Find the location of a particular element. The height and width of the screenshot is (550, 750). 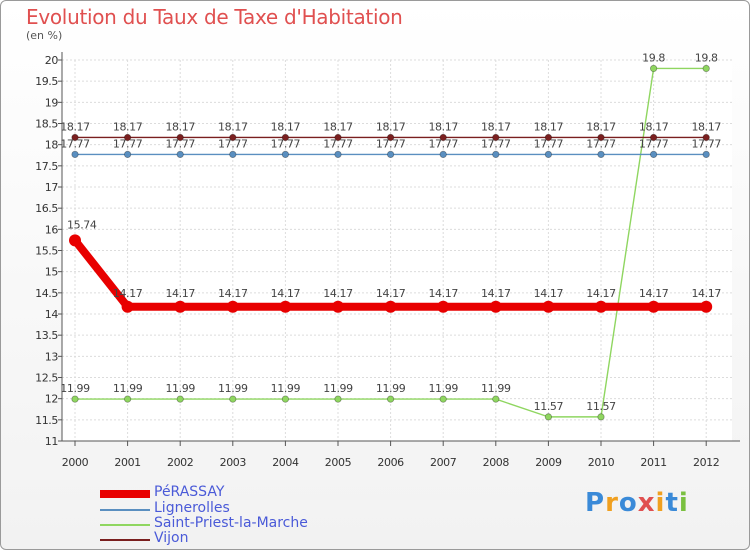

x-tick-label: 2004 is located at coordinates (285, 462).